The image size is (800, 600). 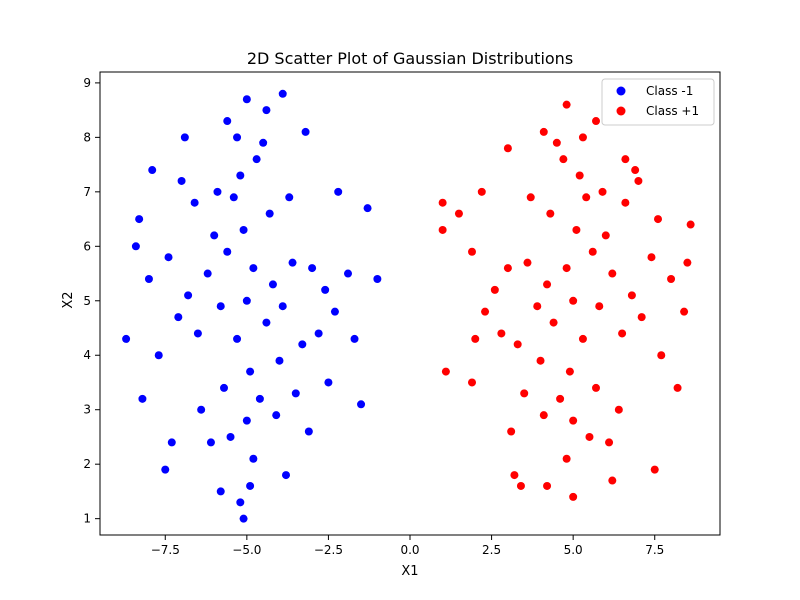 I want to click on y-tick-label: 3, so click(x=87, y=410).